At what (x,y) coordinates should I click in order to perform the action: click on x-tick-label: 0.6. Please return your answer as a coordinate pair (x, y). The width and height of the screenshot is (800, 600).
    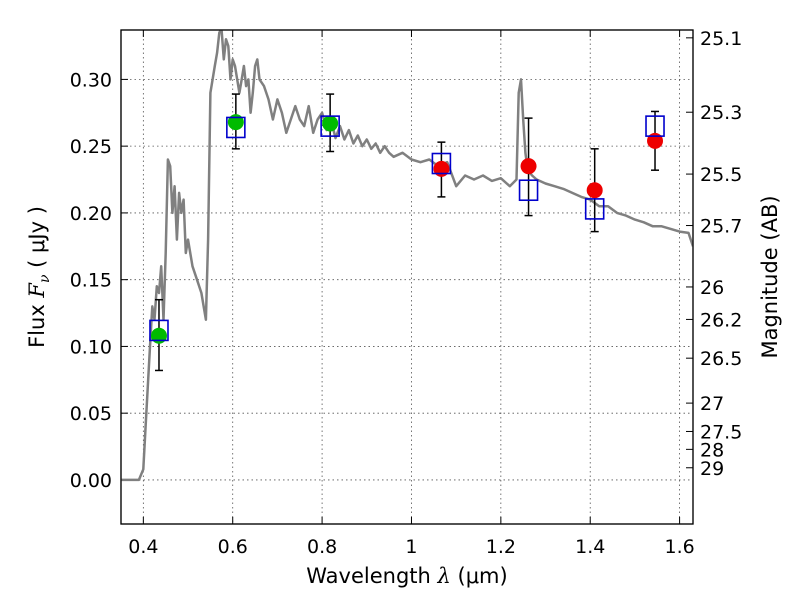
    Looking at the image, I should click on (233, 547).